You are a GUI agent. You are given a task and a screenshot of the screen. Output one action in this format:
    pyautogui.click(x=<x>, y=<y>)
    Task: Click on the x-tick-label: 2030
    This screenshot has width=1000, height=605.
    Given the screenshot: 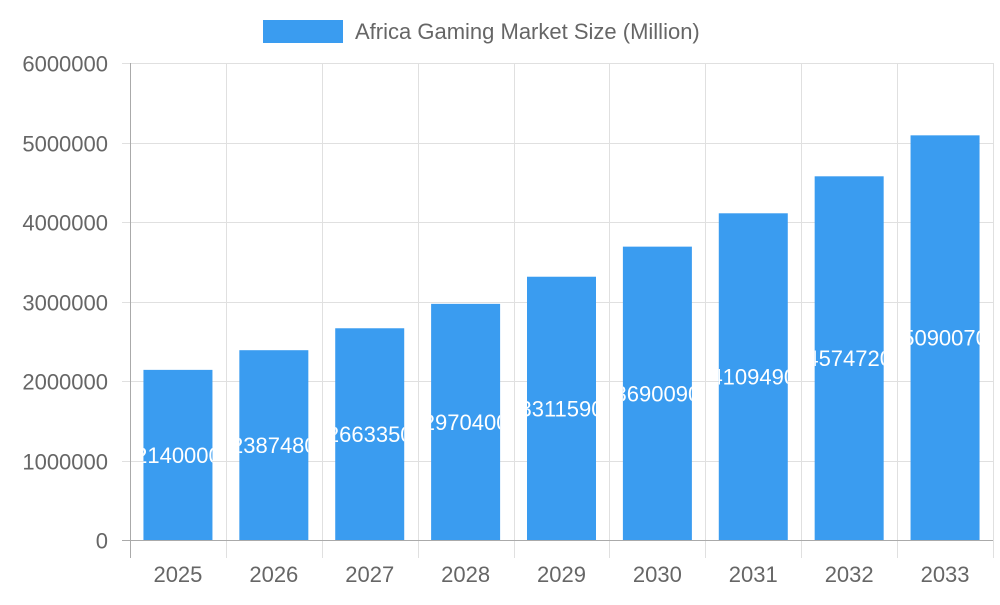 What is the action you would take?
    pyautogui.click(x=657, y=574)
    